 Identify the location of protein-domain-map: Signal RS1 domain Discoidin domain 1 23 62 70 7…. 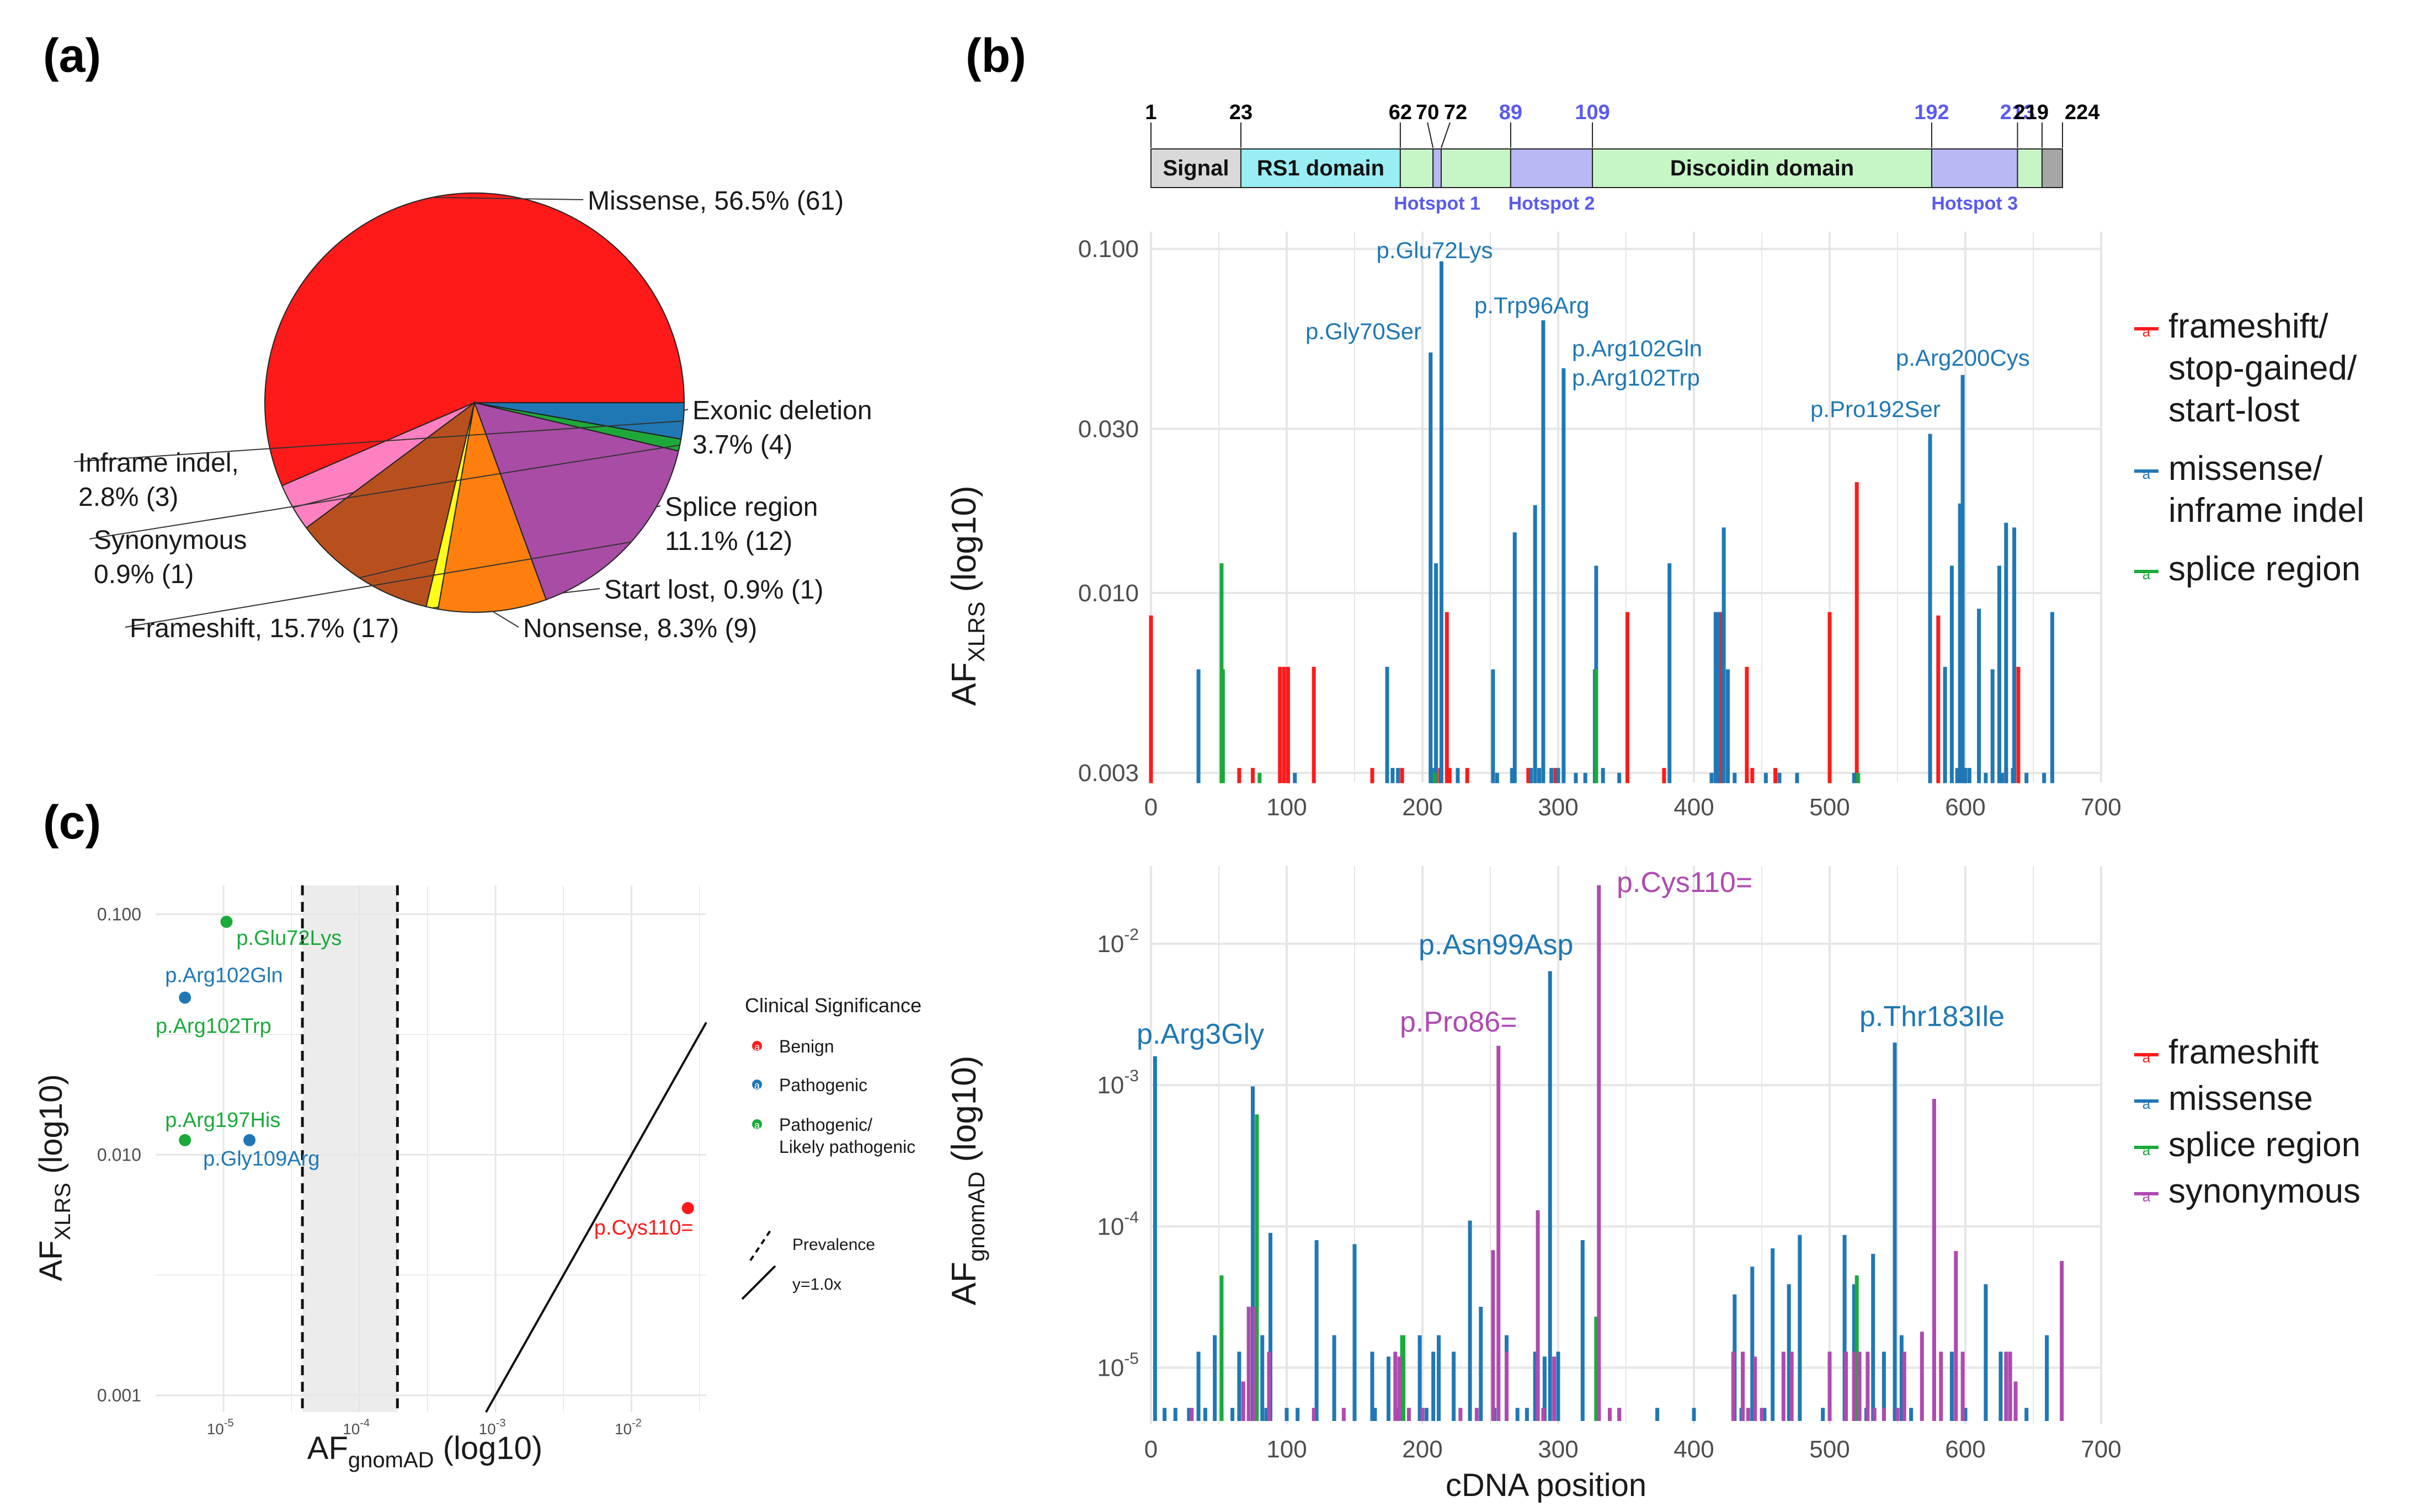
(1622, 158).